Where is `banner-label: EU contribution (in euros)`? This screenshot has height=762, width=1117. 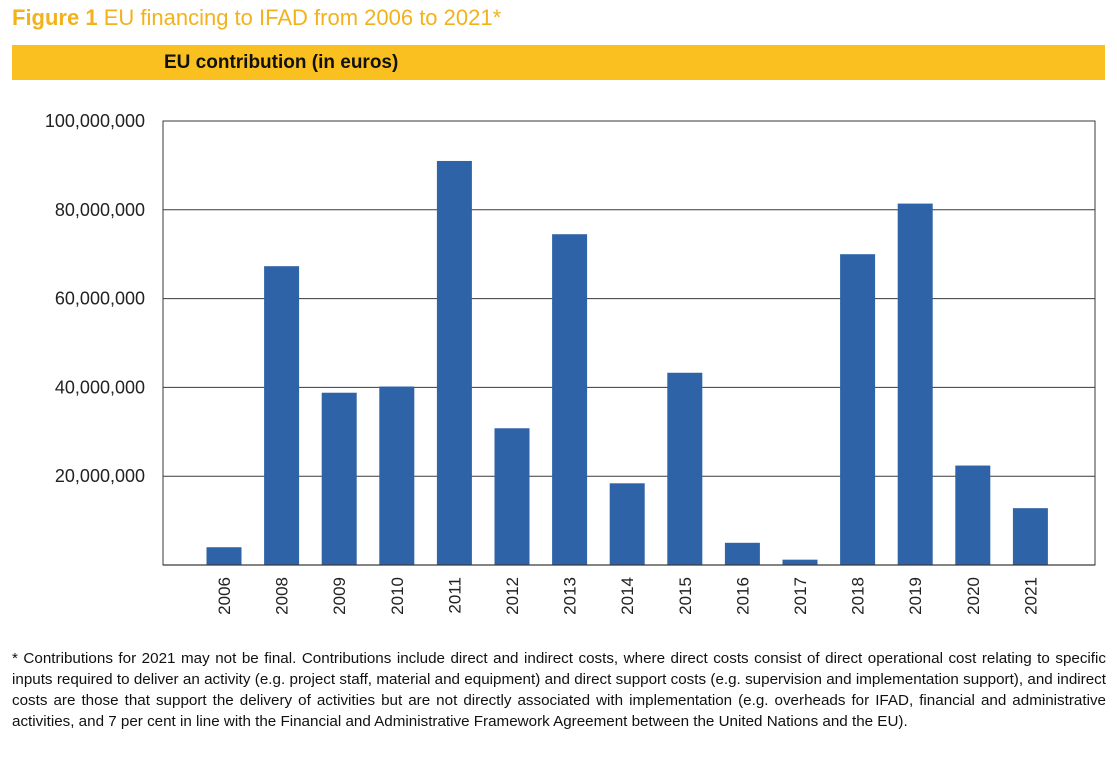 banner-label: EU contribution (in euros) is located at coordinates (281, 62).